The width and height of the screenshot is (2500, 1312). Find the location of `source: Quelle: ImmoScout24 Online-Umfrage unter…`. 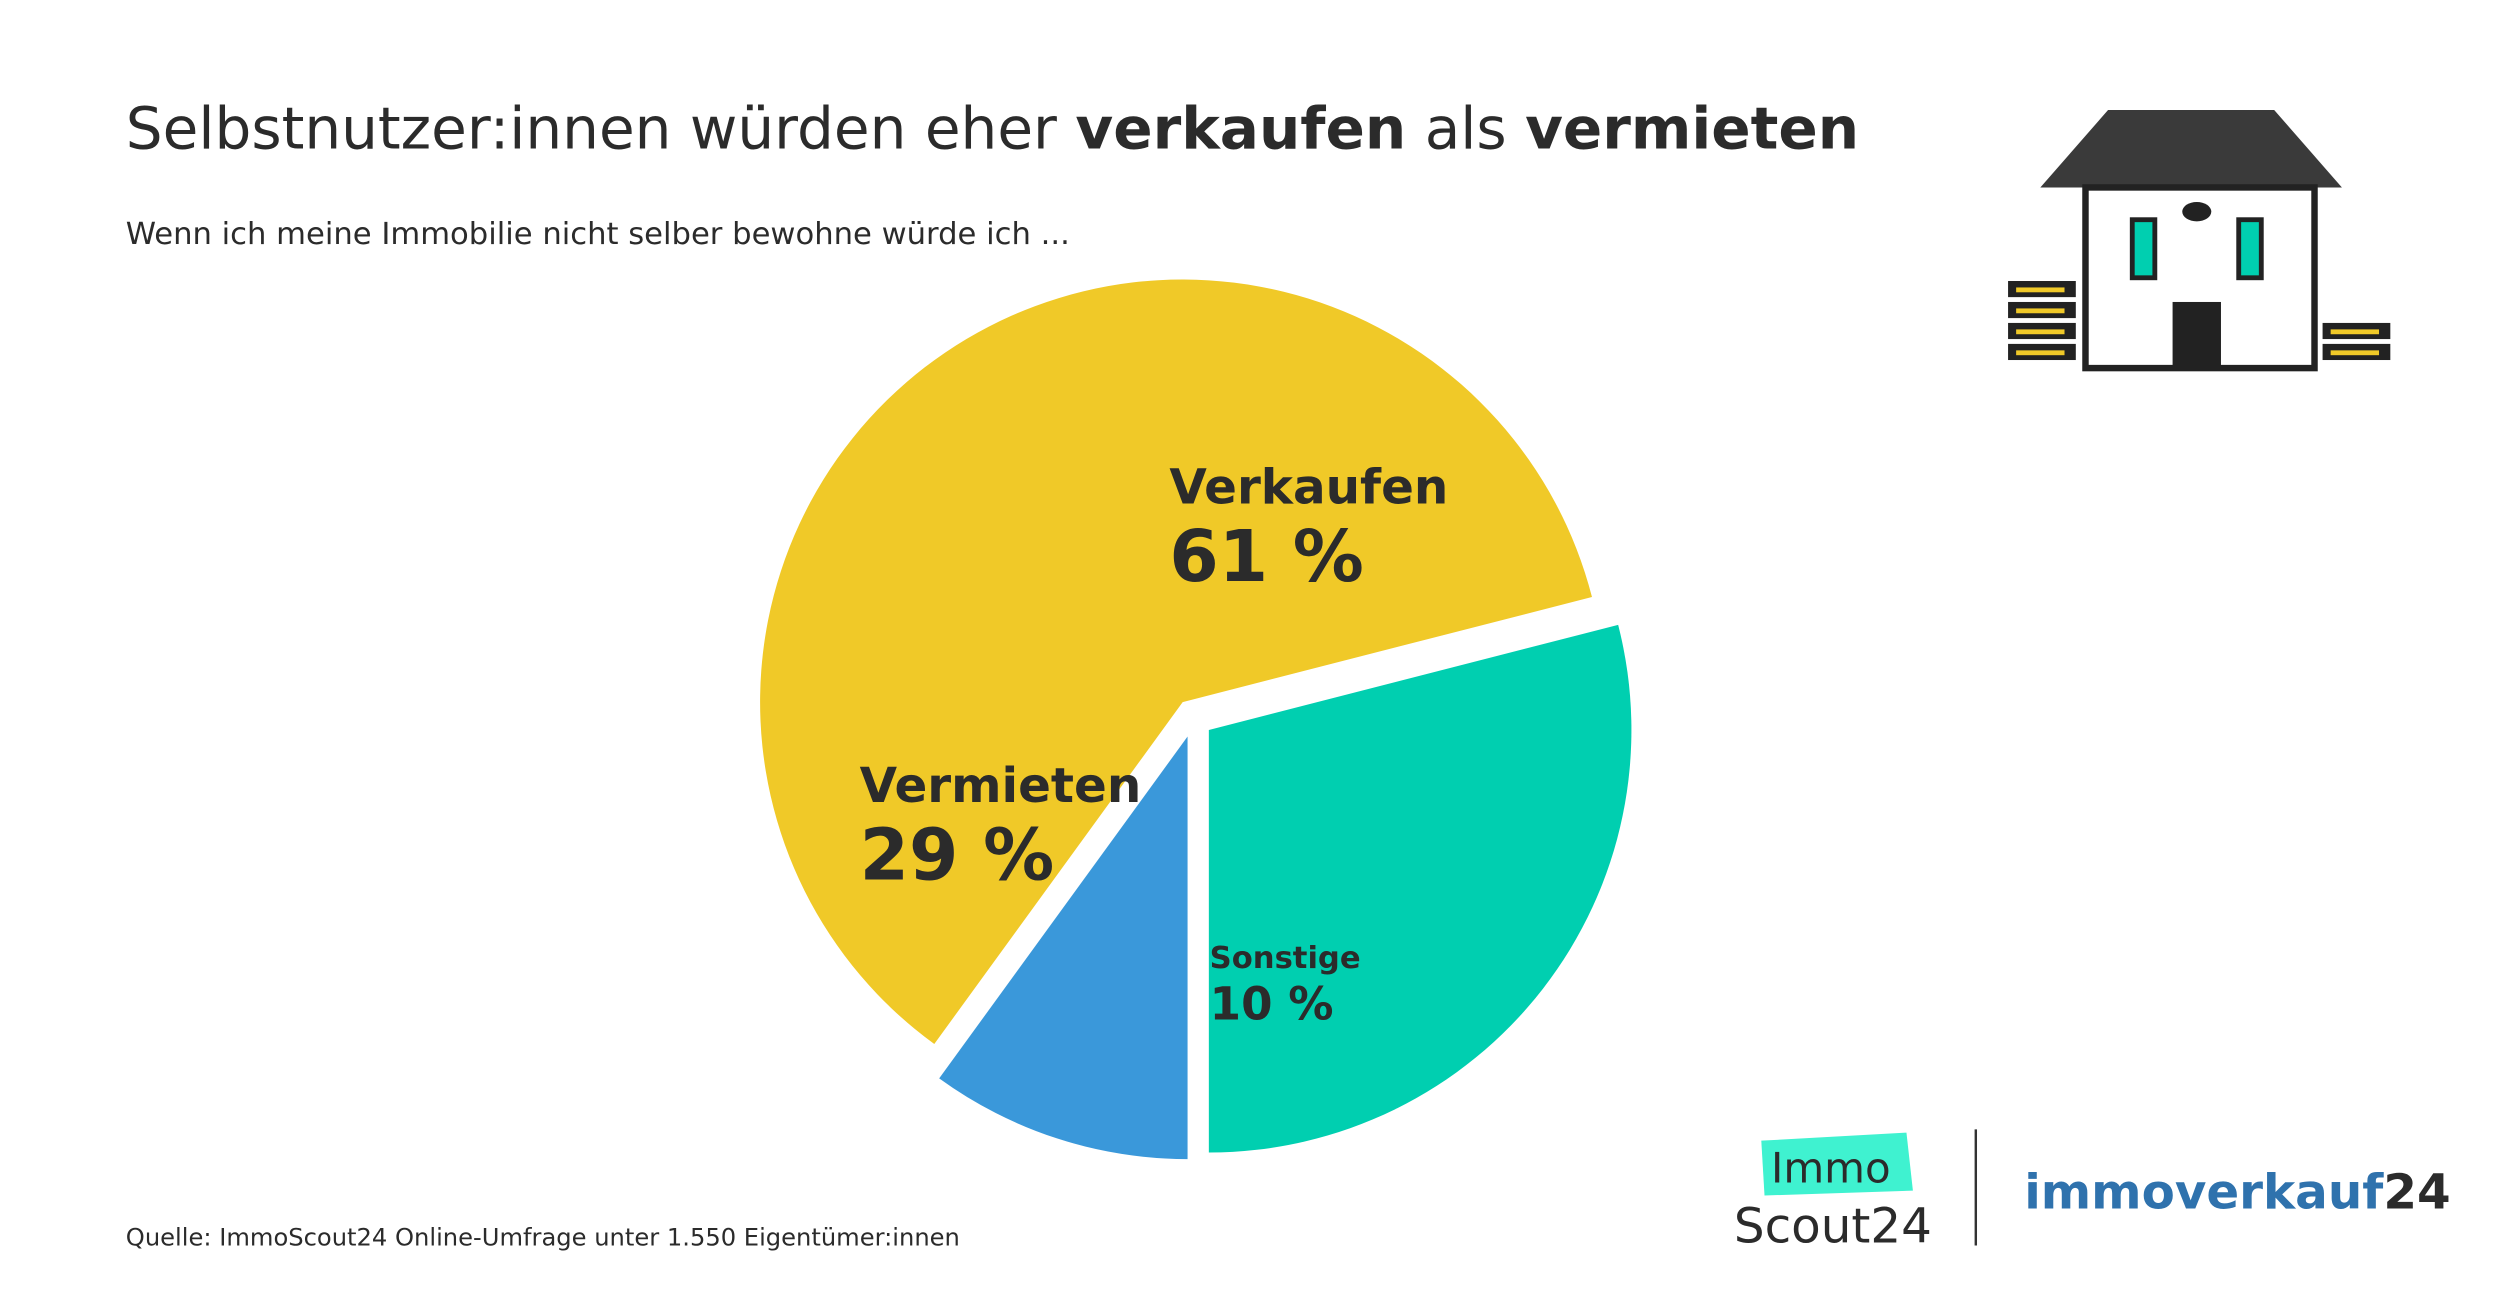

source: Quelle: ImmoScout24 Online-Umfrage unter… is located at coordinates (543, 1238).